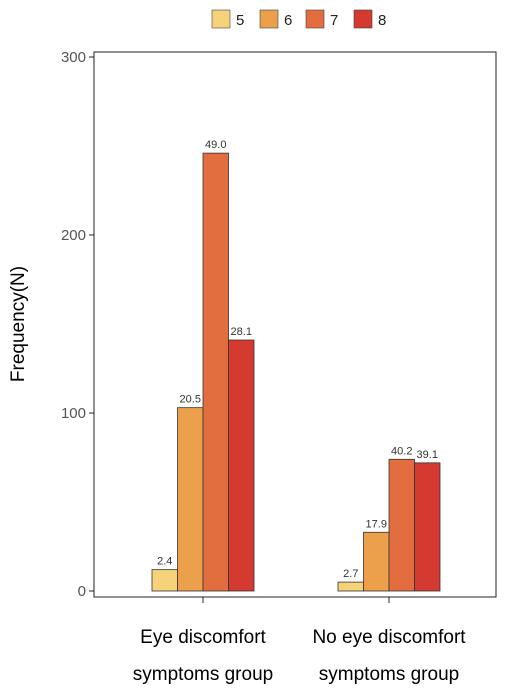 This screenshot has width=510, height=696. What do you see at coordinates (288, 20) in the screenshot?
I see `legend-label: 6` at bounding box center [288, 20].